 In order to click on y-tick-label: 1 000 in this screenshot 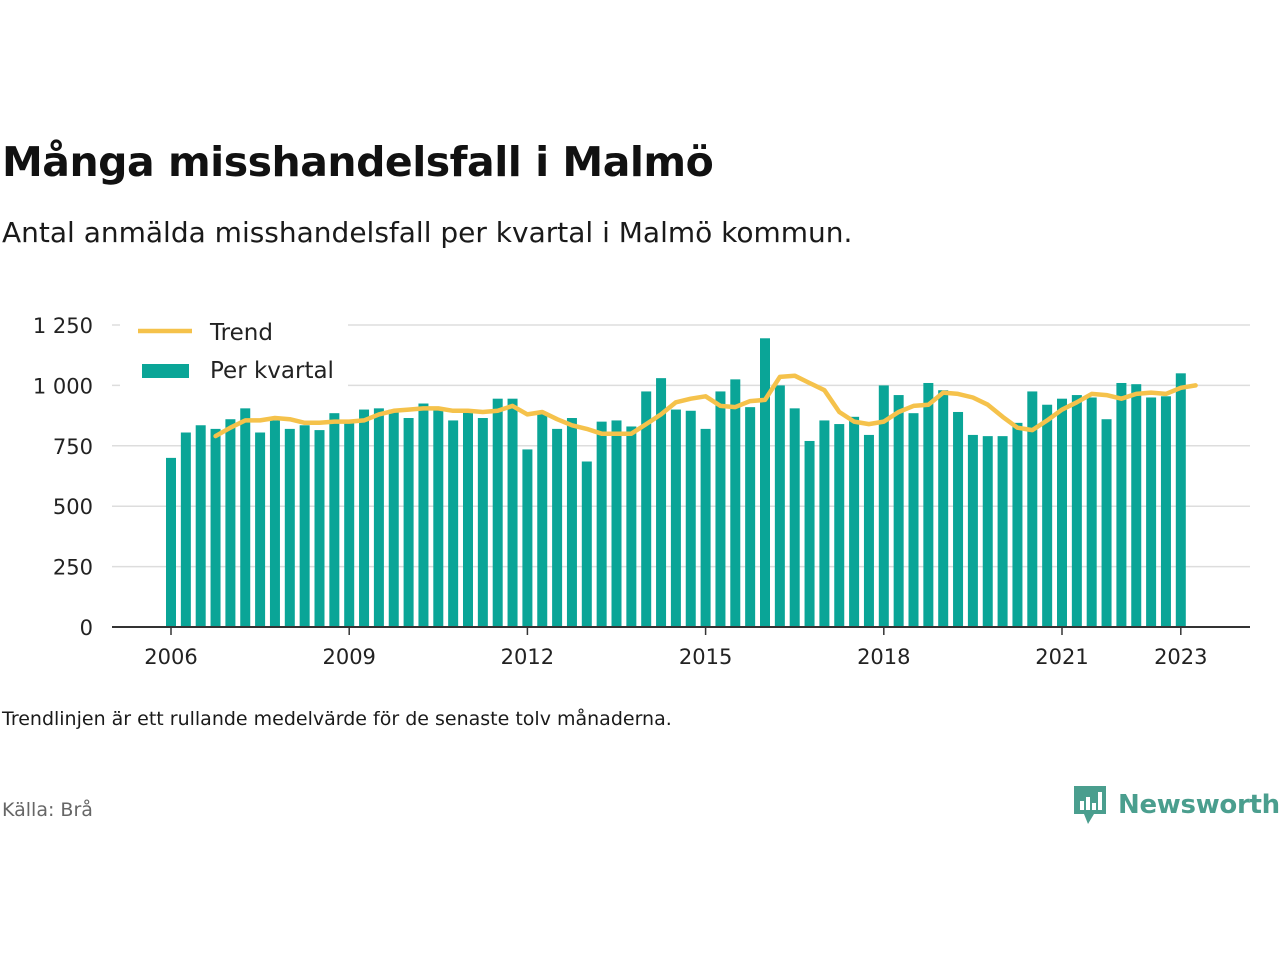, I will do `click(63, 386)`.